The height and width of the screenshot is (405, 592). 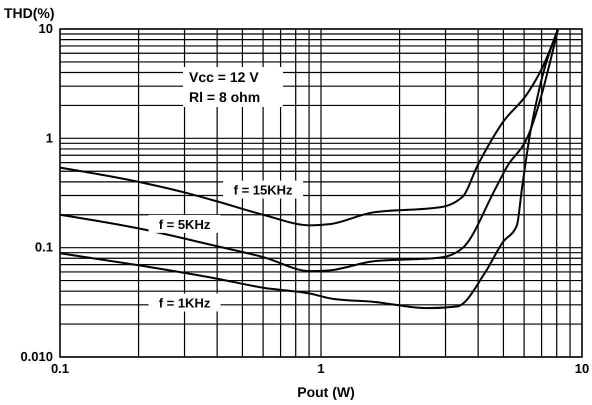 I want to click on series-label: f = 15KHz, so click(x=264, y=190).